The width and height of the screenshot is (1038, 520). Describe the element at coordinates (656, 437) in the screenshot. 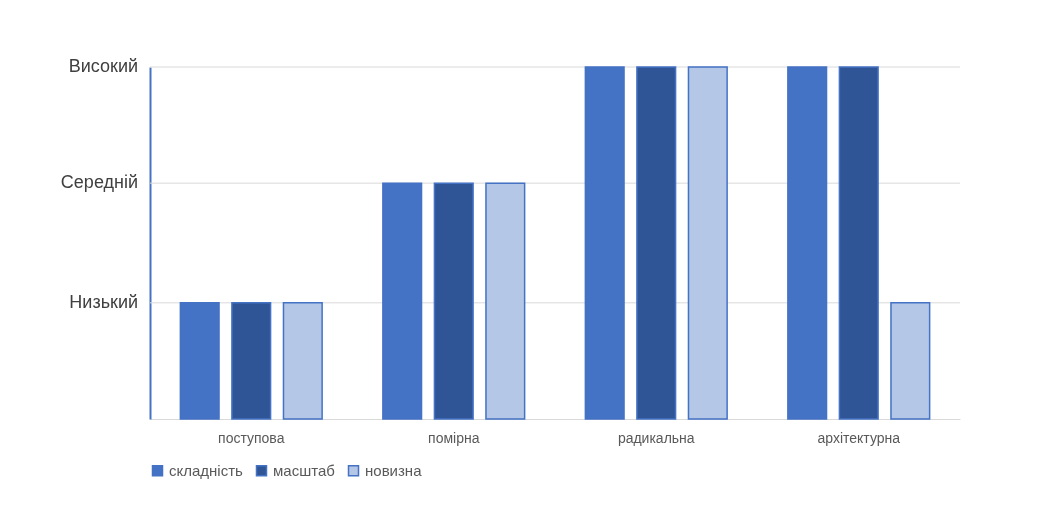

I see `x-tick-label: радикальна` at that location.